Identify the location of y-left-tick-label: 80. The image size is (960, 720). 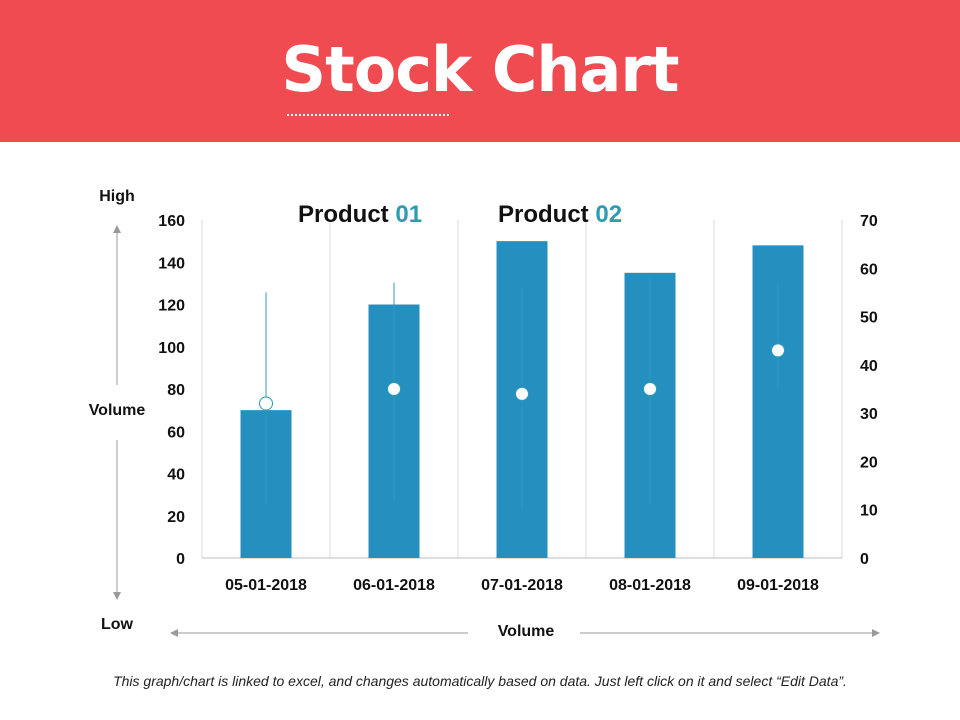
(176, 390).